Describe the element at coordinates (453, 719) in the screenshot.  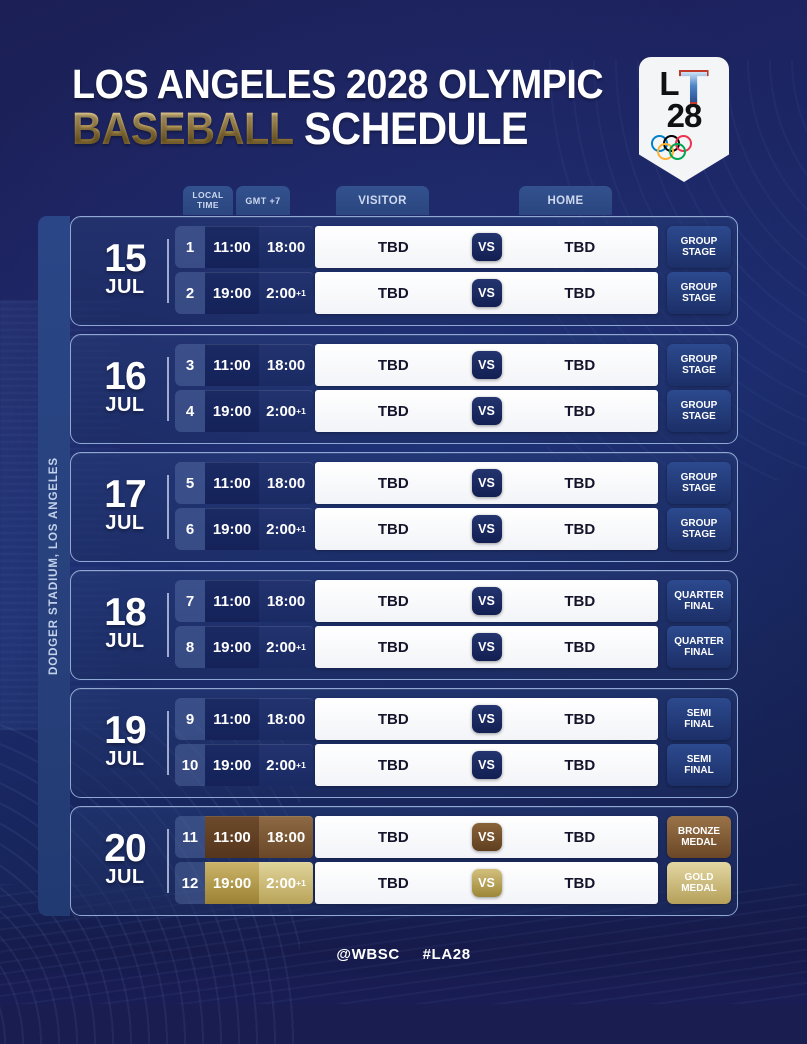
I see `match-row: 9 11:00 18:00 TBD VS TBD SEMI FINAL` at that location.